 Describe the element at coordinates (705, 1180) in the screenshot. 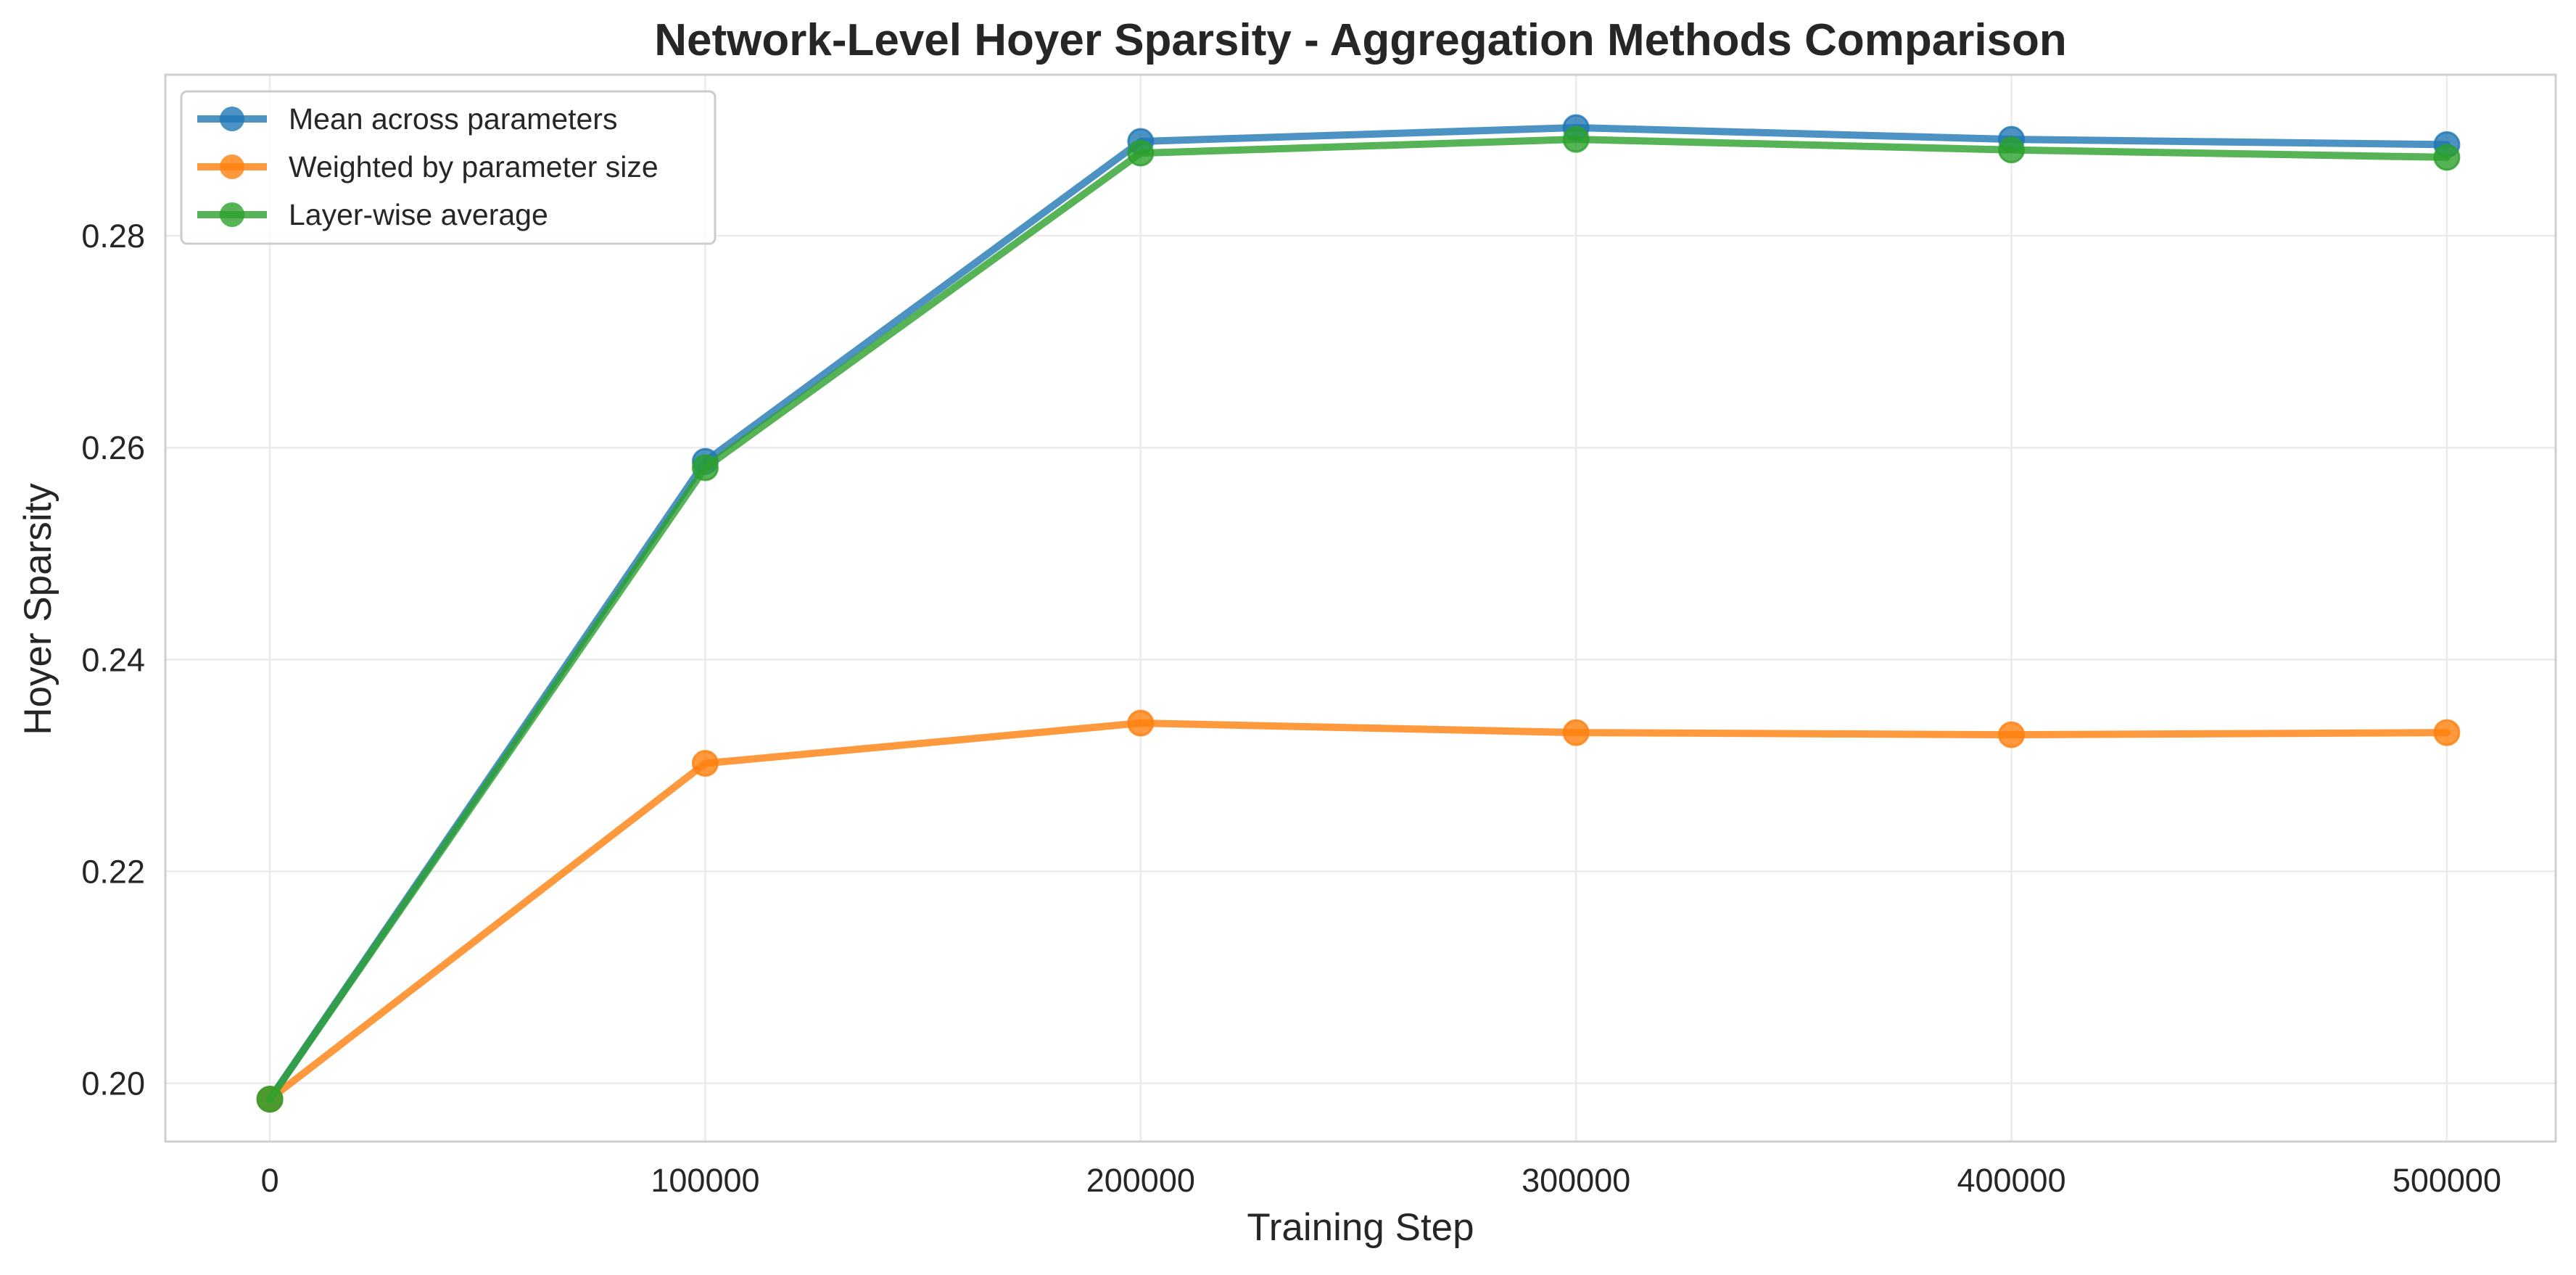

I see `x-tick-label: 100000` at that location.